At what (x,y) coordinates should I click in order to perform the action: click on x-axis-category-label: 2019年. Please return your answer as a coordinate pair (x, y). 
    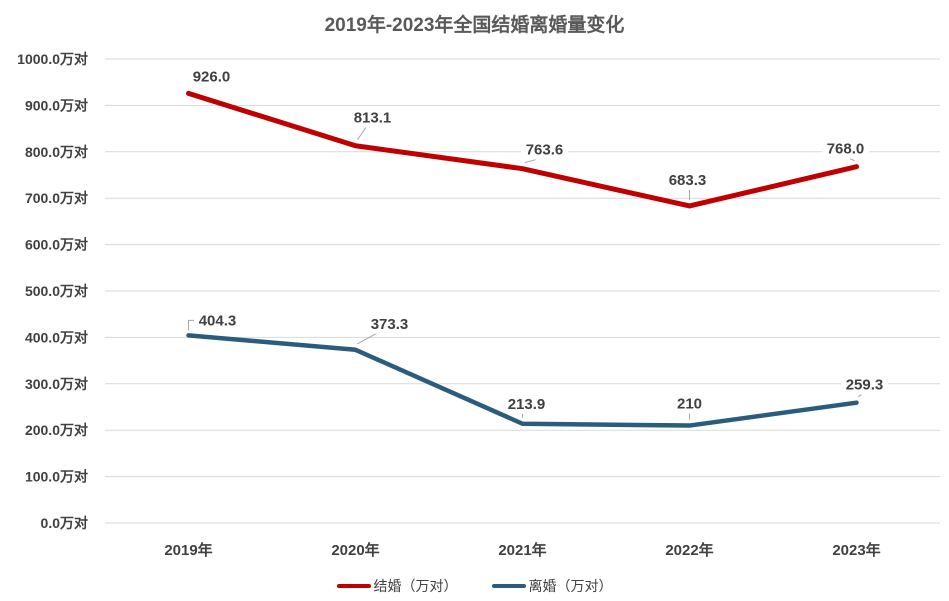
    Looking at the image, I should click on (188, 550).